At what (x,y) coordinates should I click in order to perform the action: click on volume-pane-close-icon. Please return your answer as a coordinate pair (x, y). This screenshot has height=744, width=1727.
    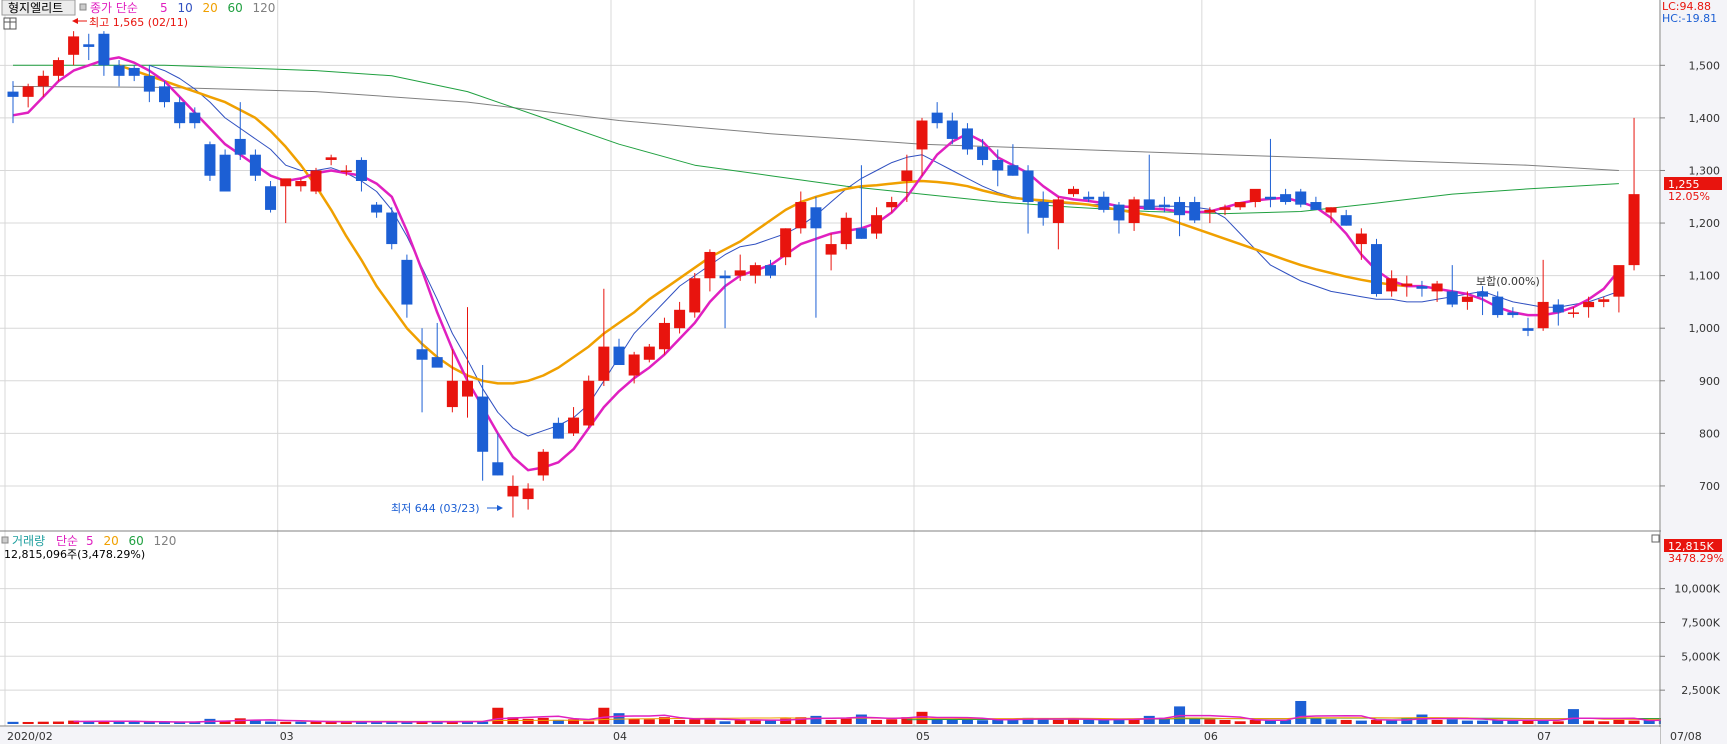
    Looking at the image, I should click on (1655, 538).